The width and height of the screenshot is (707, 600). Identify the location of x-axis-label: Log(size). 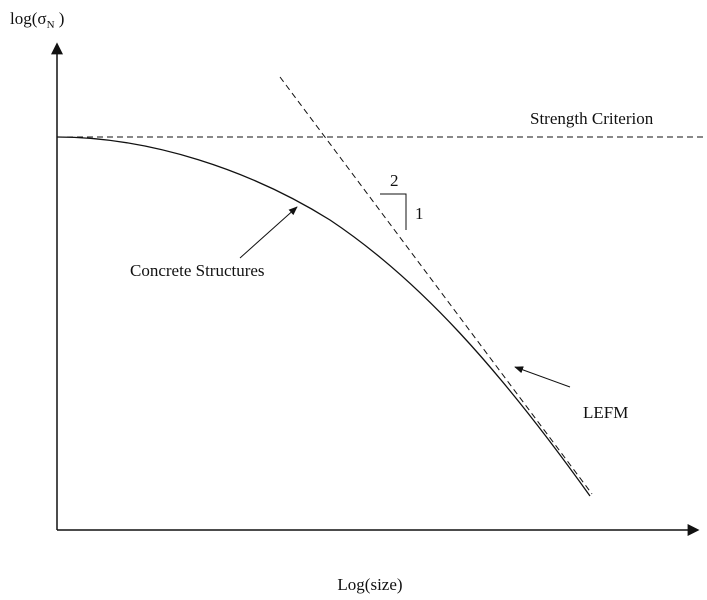
(369, 584).